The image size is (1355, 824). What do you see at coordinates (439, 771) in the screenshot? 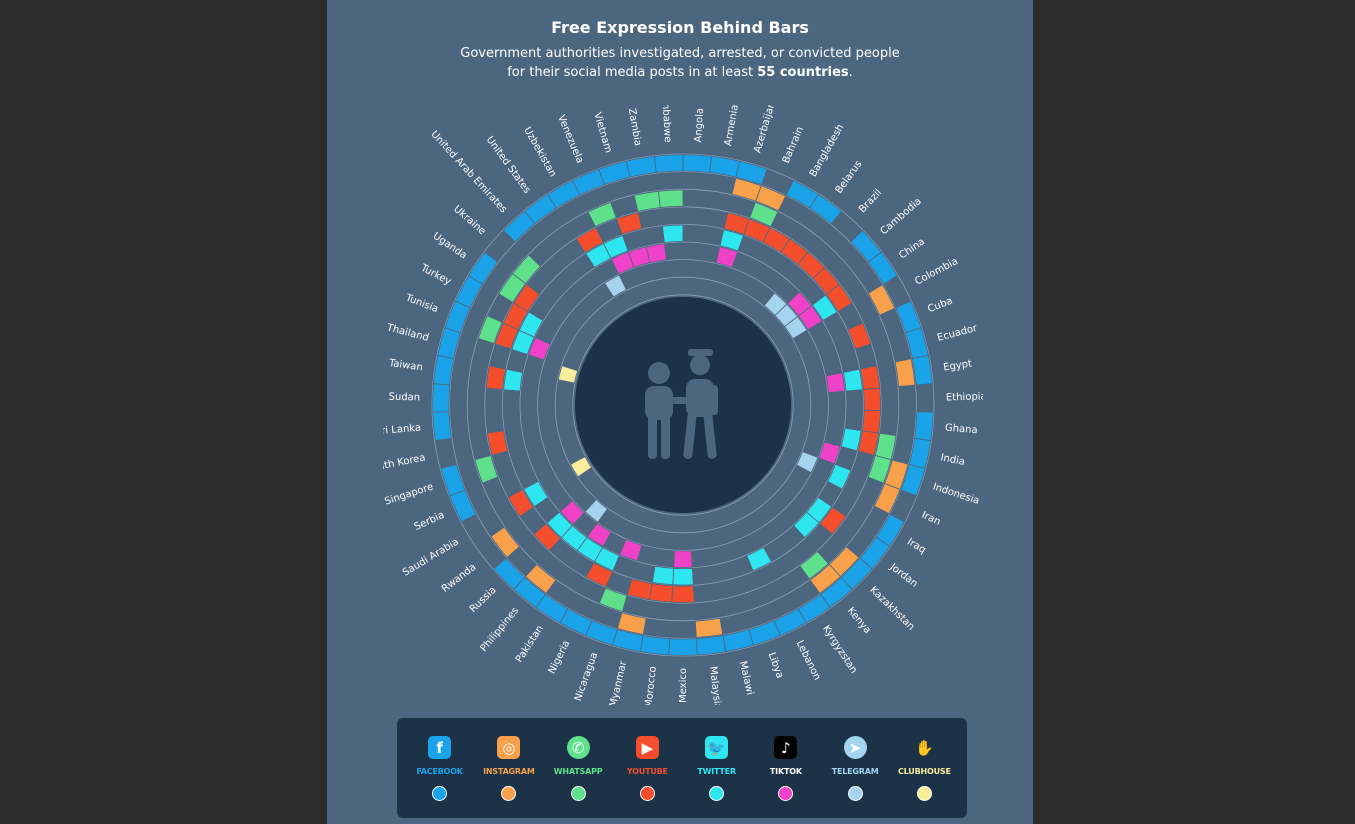
I see `legend-label: FACEBOOK` at bounding box center [439, 771].